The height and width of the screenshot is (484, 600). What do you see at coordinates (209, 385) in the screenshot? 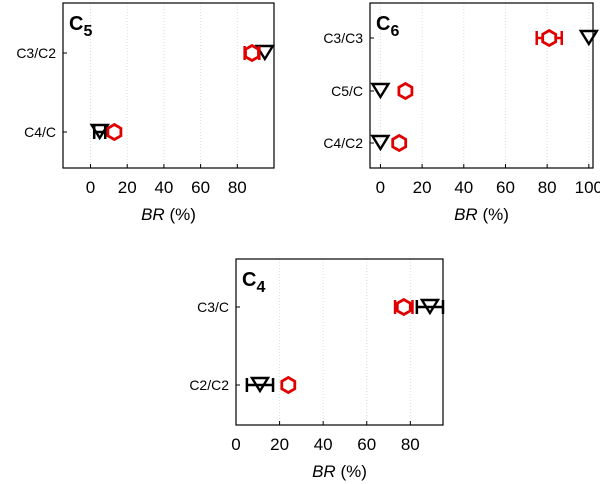
I see `category-label: C2/C2` at bounding box center [209, 385].